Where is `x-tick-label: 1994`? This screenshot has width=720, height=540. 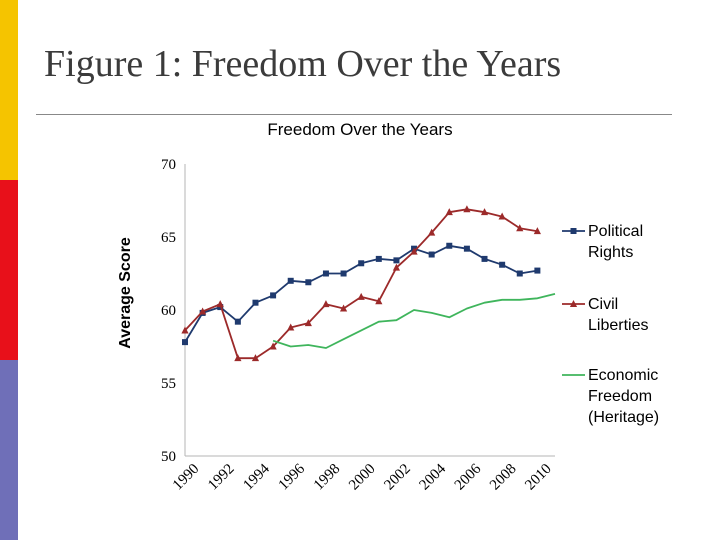 x-tick-label: 1994 is located at coordinates (256, 477).